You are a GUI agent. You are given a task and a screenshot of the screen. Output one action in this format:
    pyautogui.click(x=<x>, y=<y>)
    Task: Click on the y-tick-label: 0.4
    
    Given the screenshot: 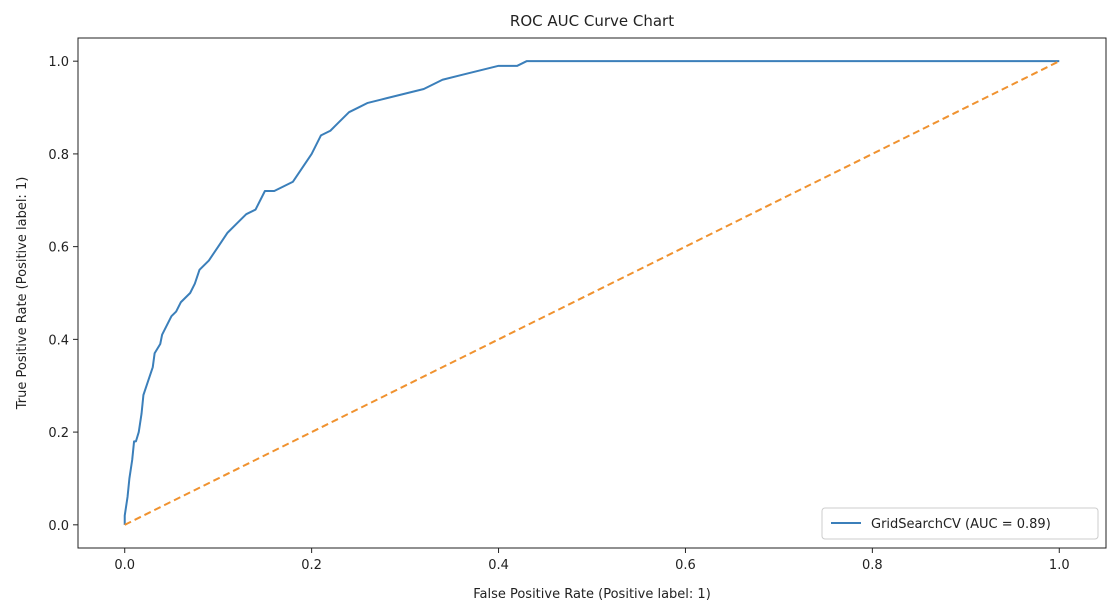 What is the action you would take?
    pyautogui.click(x=58, y=340)
    